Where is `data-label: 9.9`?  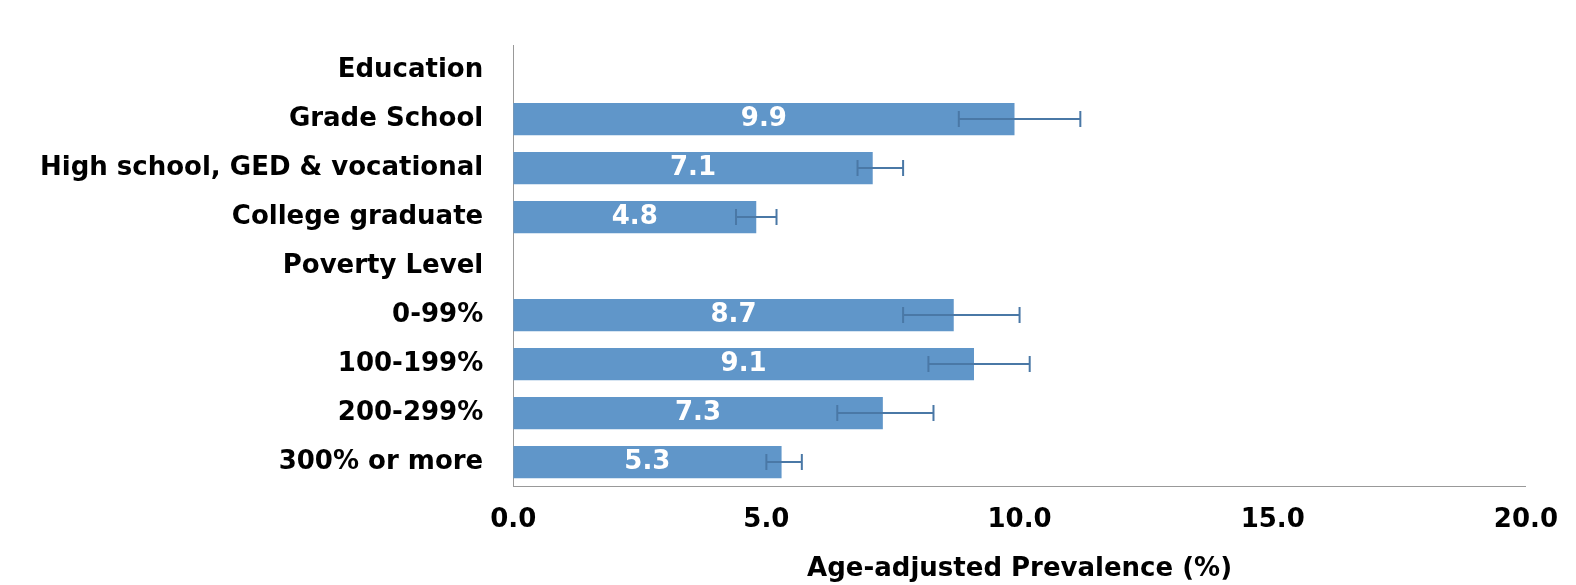
data-label: 9.9 is located at coordinates (763, 116).